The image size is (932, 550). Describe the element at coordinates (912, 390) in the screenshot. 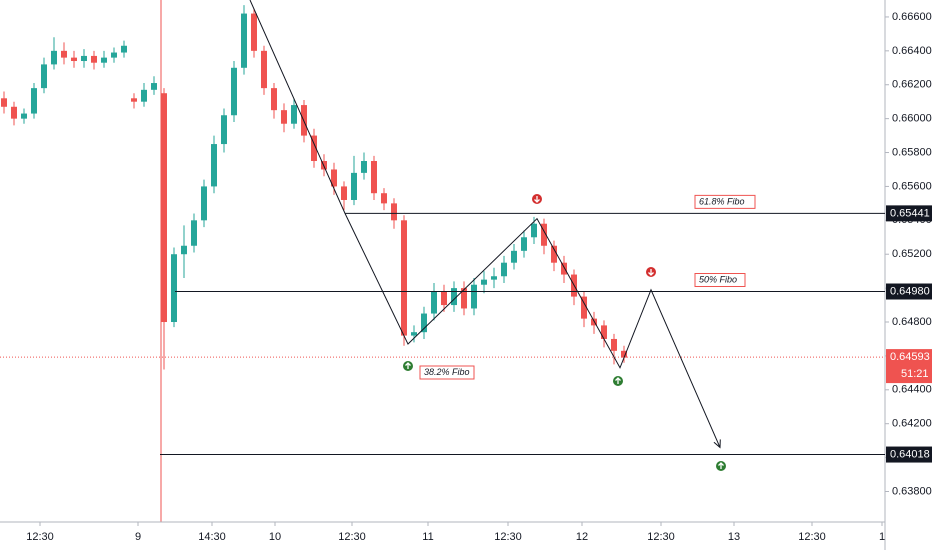

I see `y-tick-label: 0.64400` at that location.